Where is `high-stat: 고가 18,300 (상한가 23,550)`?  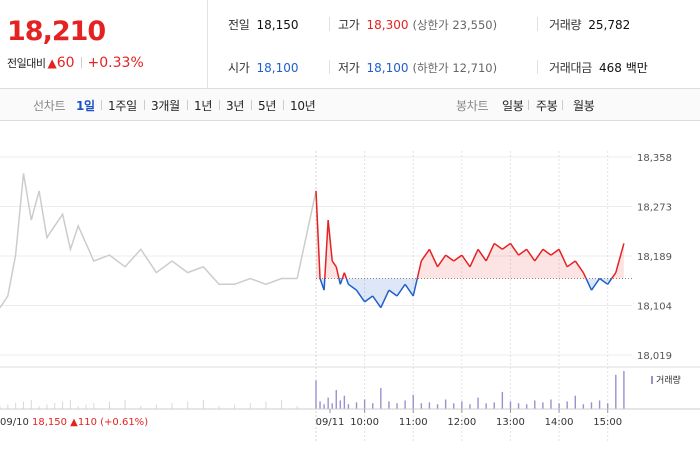
high-stat: 고가 18,300 (상한가 23,550) is located at coordinates (417, 24).